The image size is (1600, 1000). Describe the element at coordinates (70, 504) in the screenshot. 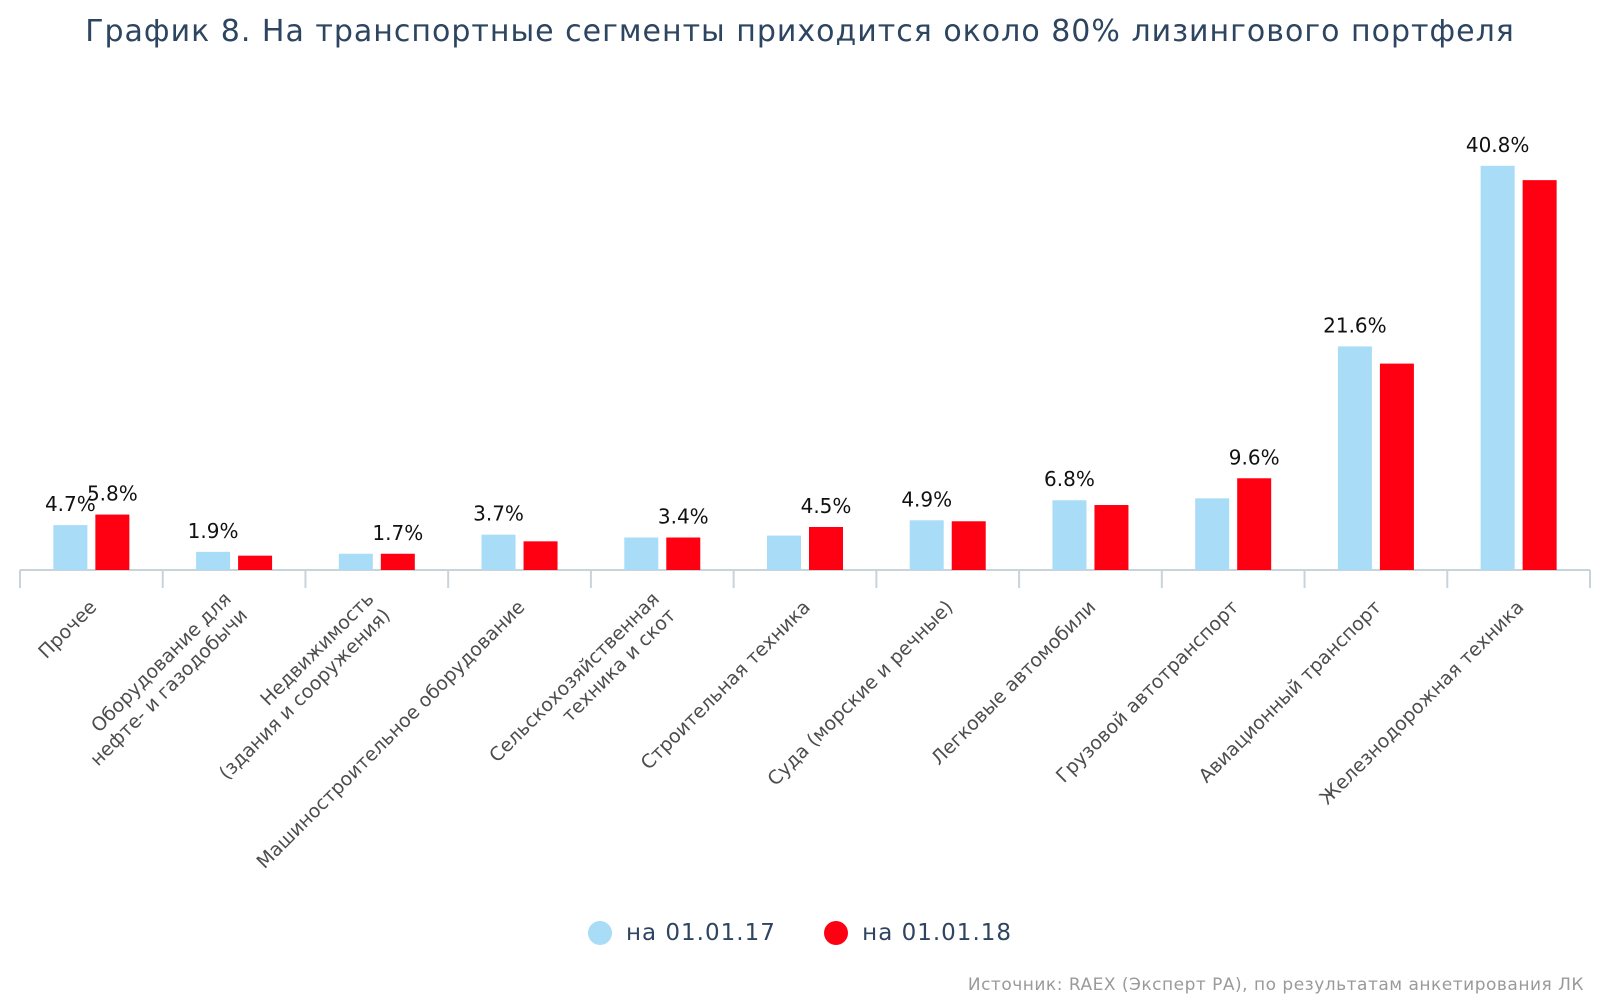

I see `data-label-2017-0: 4.7%` at that location.